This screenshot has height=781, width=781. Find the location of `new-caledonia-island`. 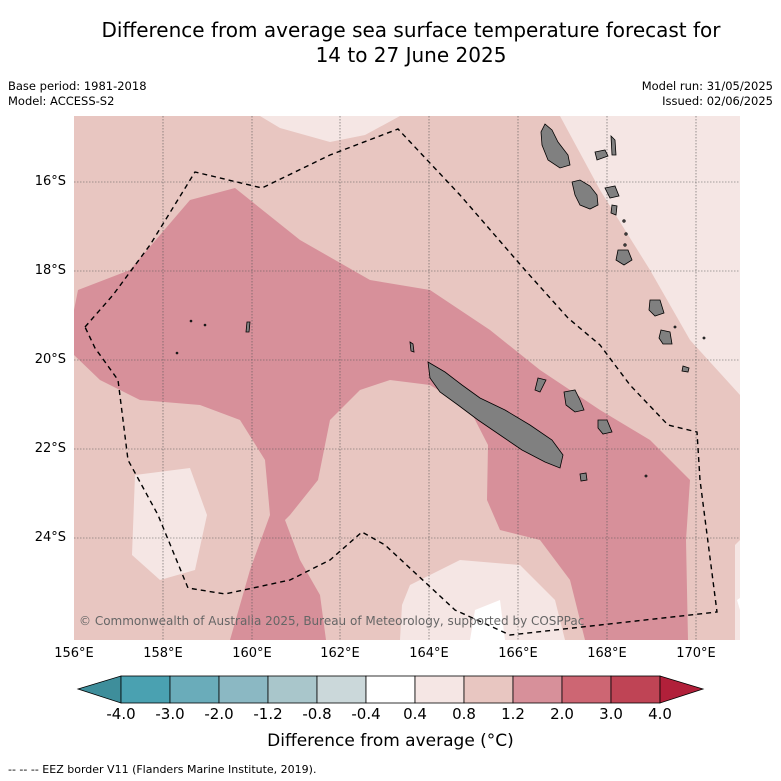

new-caledonia-island is located at coordinates (495, 415).